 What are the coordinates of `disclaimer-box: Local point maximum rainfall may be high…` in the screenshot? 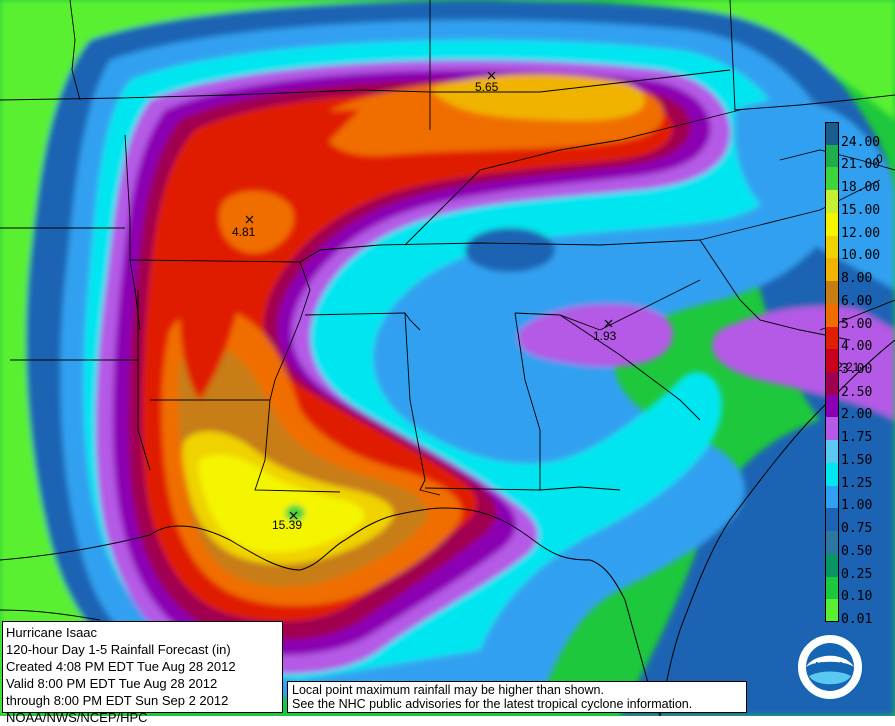 It's located at (517, 697).